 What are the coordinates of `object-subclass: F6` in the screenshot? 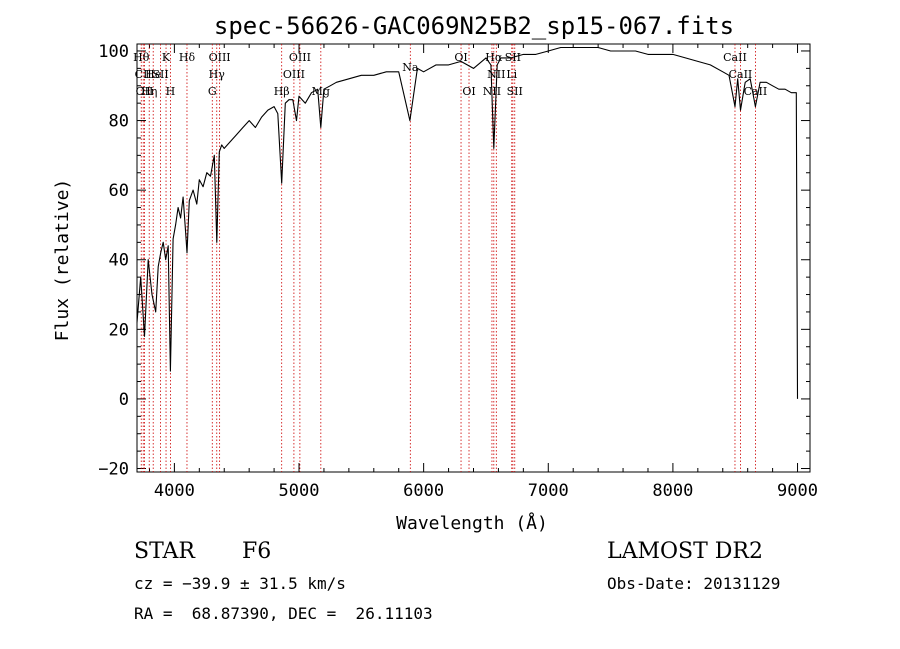 It's located at (257, 551).